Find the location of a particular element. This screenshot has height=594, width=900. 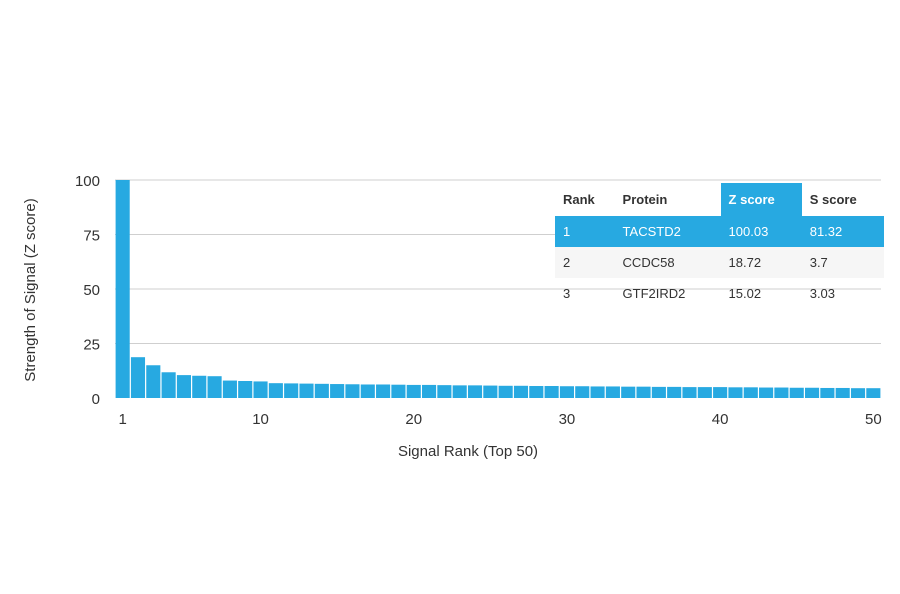

cell-protein: CCDC58 is located at coordinates (667, 262).